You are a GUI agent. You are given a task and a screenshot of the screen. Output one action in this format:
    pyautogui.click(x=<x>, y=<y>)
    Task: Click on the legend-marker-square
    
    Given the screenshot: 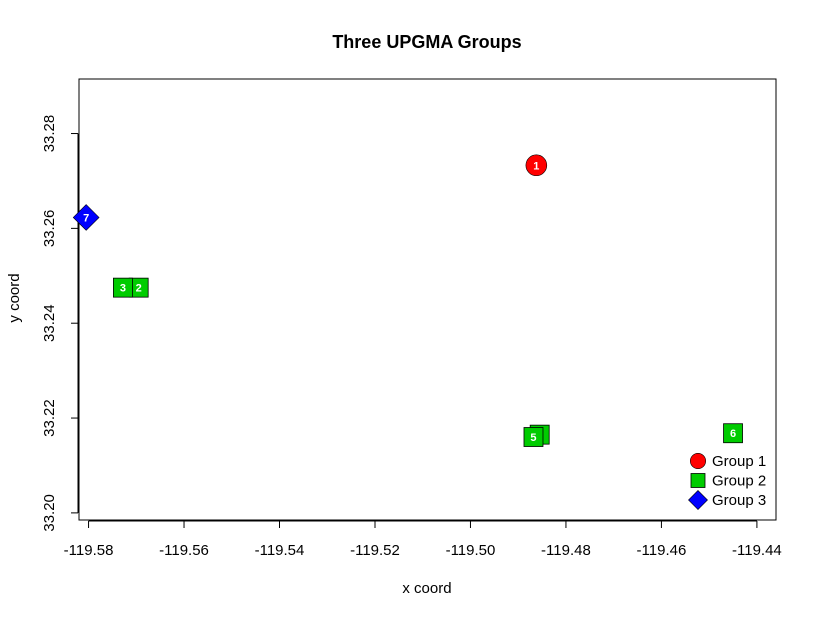 What is the action you would take?
    pyautogui.click(x=698, y=480)
    